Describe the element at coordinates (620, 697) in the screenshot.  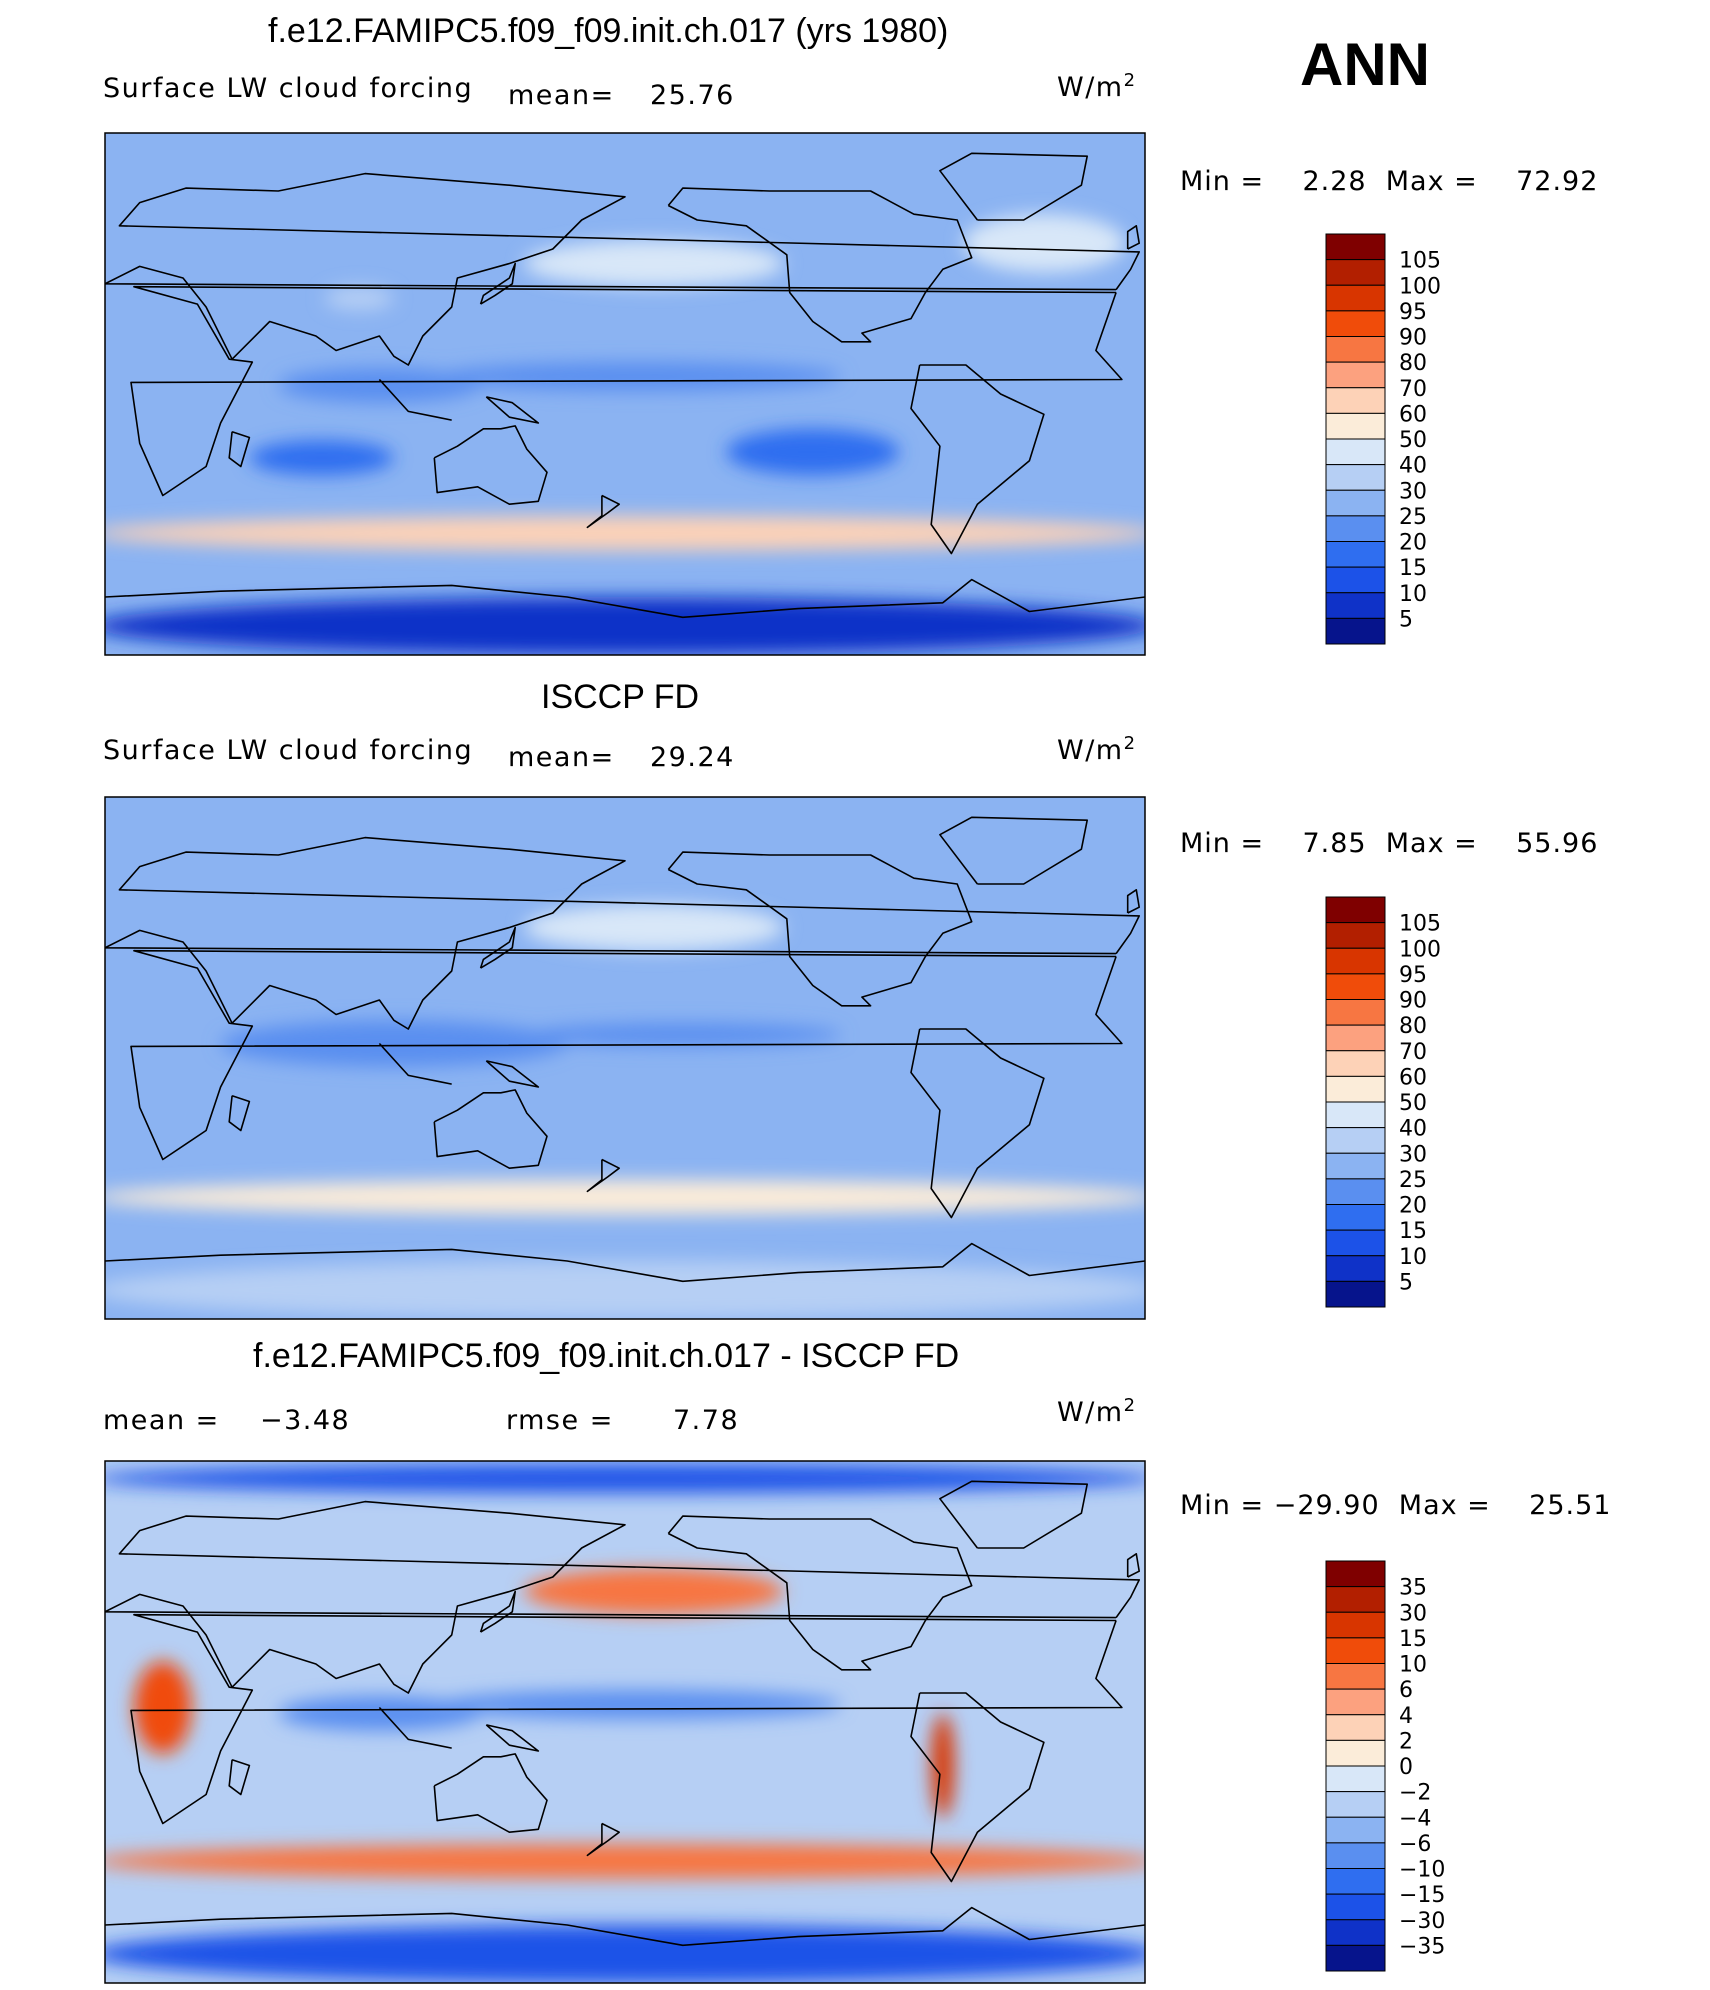
I see `panel2-title: ISCCP FD` at that location.